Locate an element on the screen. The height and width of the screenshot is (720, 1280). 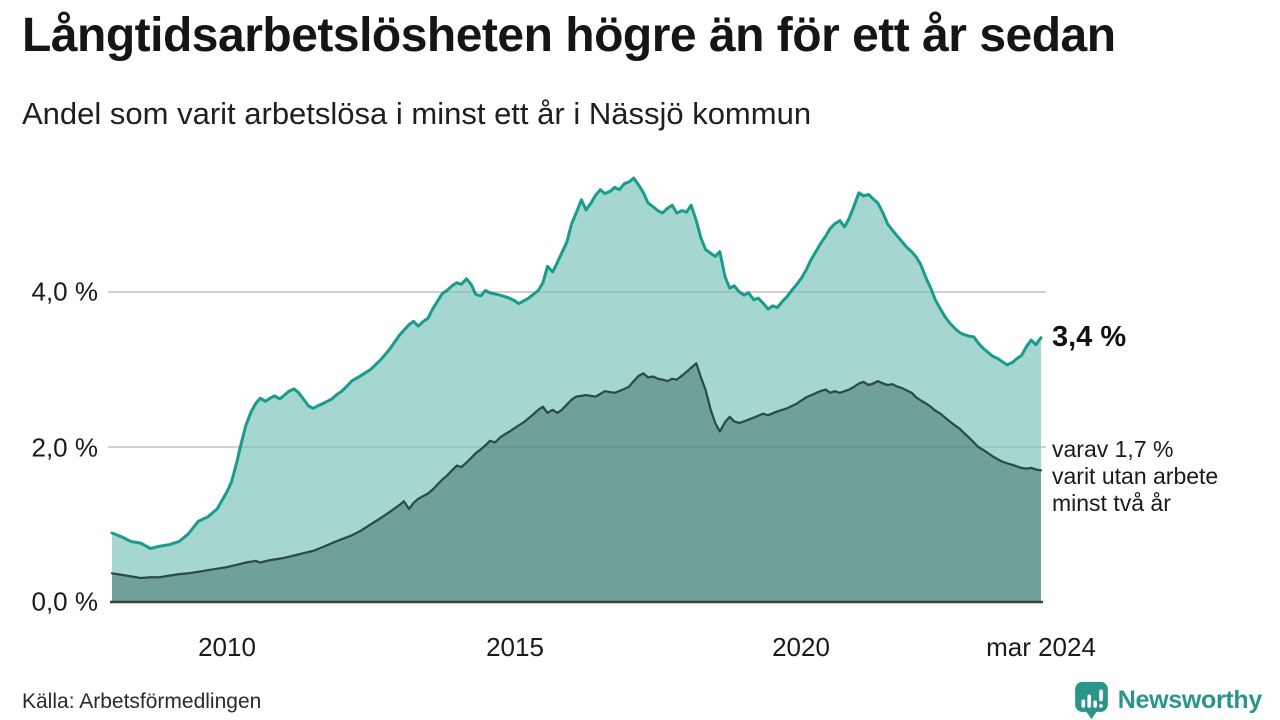
x-axis-tick-2020: 2020 is located at coordinates (801, 647).